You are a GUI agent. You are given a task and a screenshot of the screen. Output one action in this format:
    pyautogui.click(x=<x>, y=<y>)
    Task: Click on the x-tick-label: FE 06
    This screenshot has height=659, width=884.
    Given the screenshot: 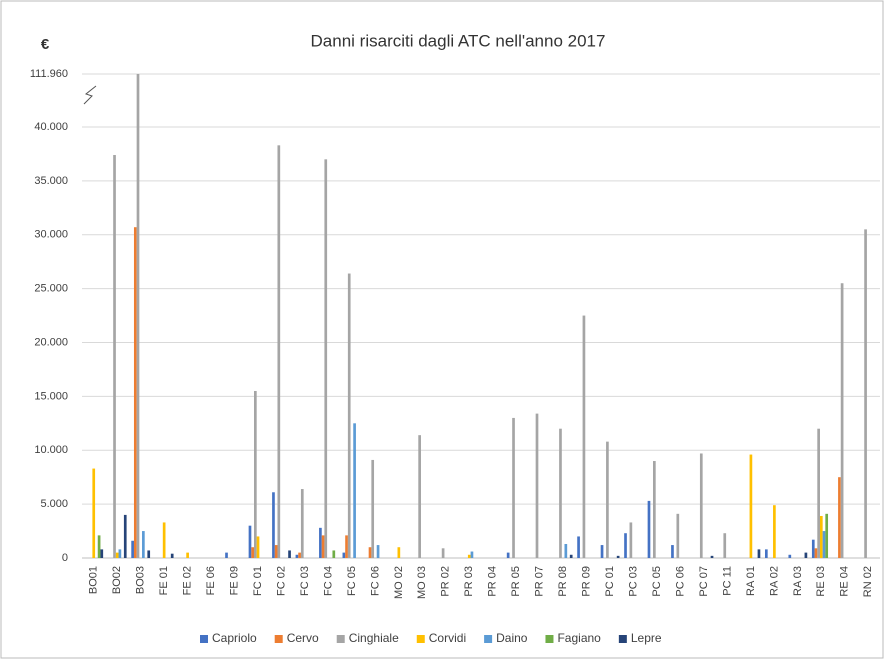 What is the action you would take?
    pyautogui.click(x=211, y=580)
    